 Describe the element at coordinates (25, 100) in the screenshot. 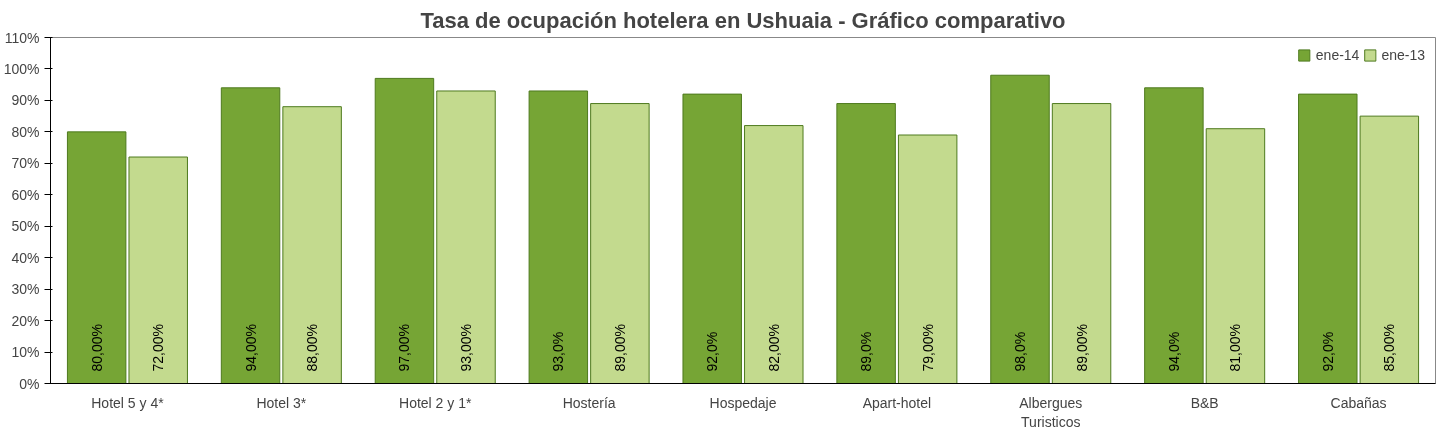

I see `y-tick-label: 90%` at that location.